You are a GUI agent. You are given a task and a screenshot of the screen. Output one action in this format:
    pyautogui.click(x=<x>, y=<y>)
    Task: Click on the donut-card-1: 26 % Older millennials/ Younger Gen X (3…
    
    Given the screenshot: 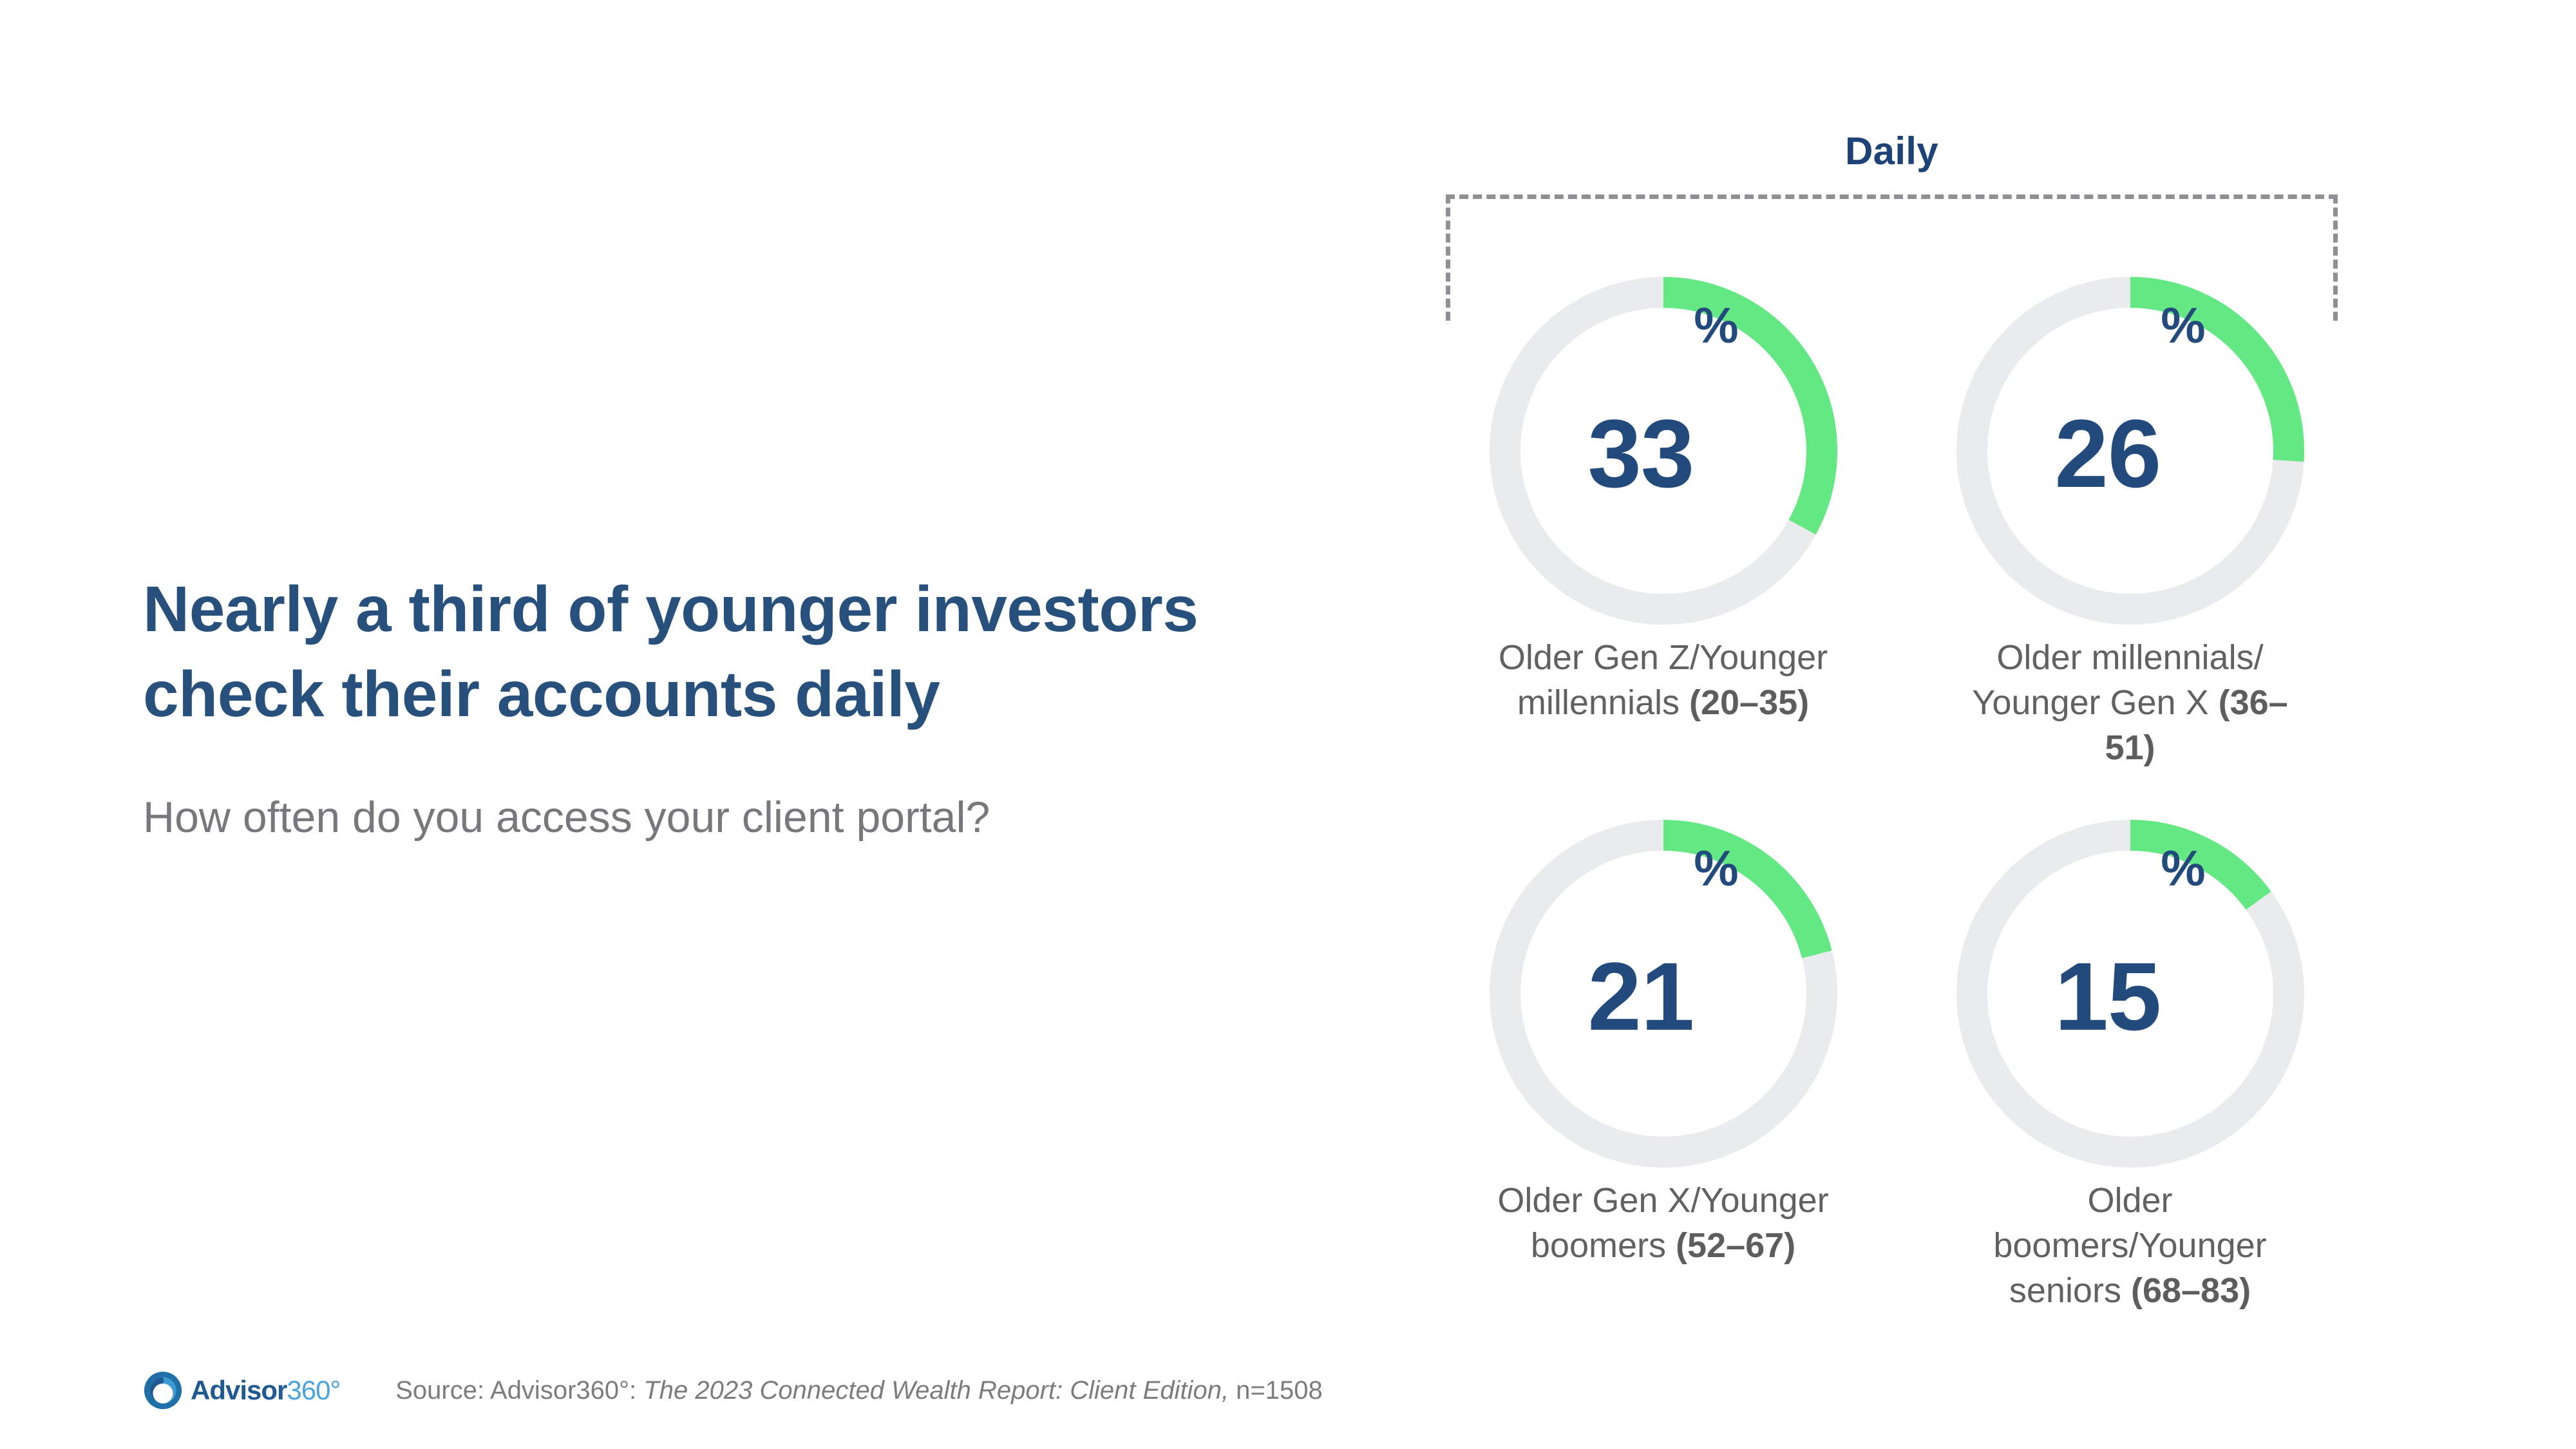 What is the action you would take?
    pyautogui.click(x=2130, y=524)
    